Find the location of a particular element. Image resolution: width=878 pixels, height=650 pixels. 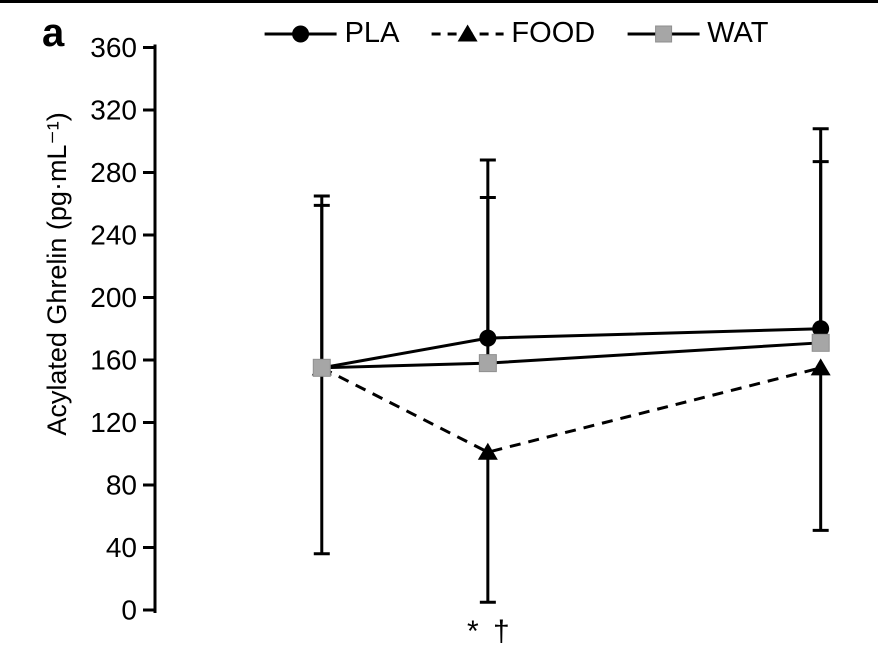

legend-marker-food is located at coordinates (467, 32).